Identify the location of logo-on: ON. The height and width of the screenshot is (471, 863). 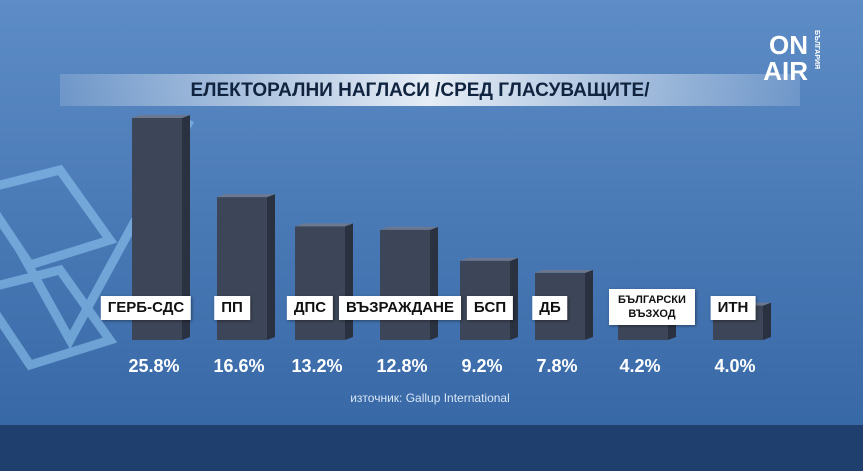
(788, 45).